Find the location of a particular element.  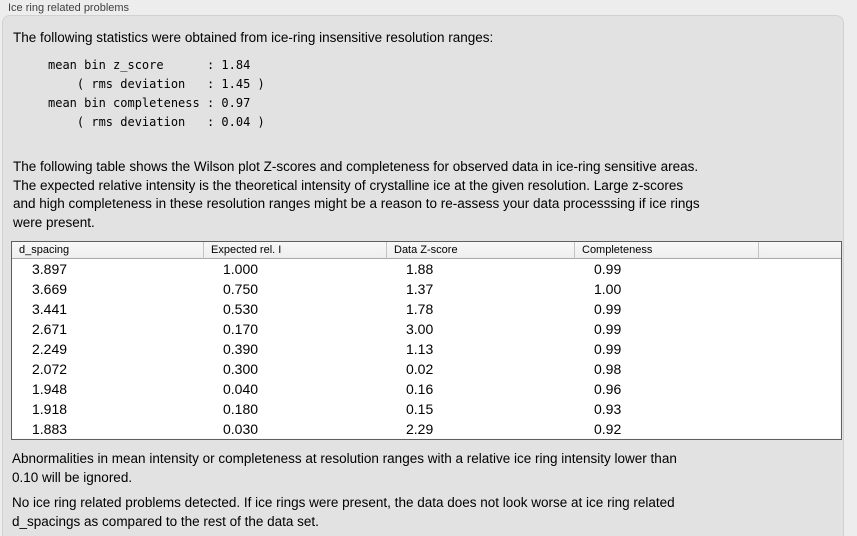

table-row: 1.883 0.030 2.29 0.92 is located at coordinates (426, 429).